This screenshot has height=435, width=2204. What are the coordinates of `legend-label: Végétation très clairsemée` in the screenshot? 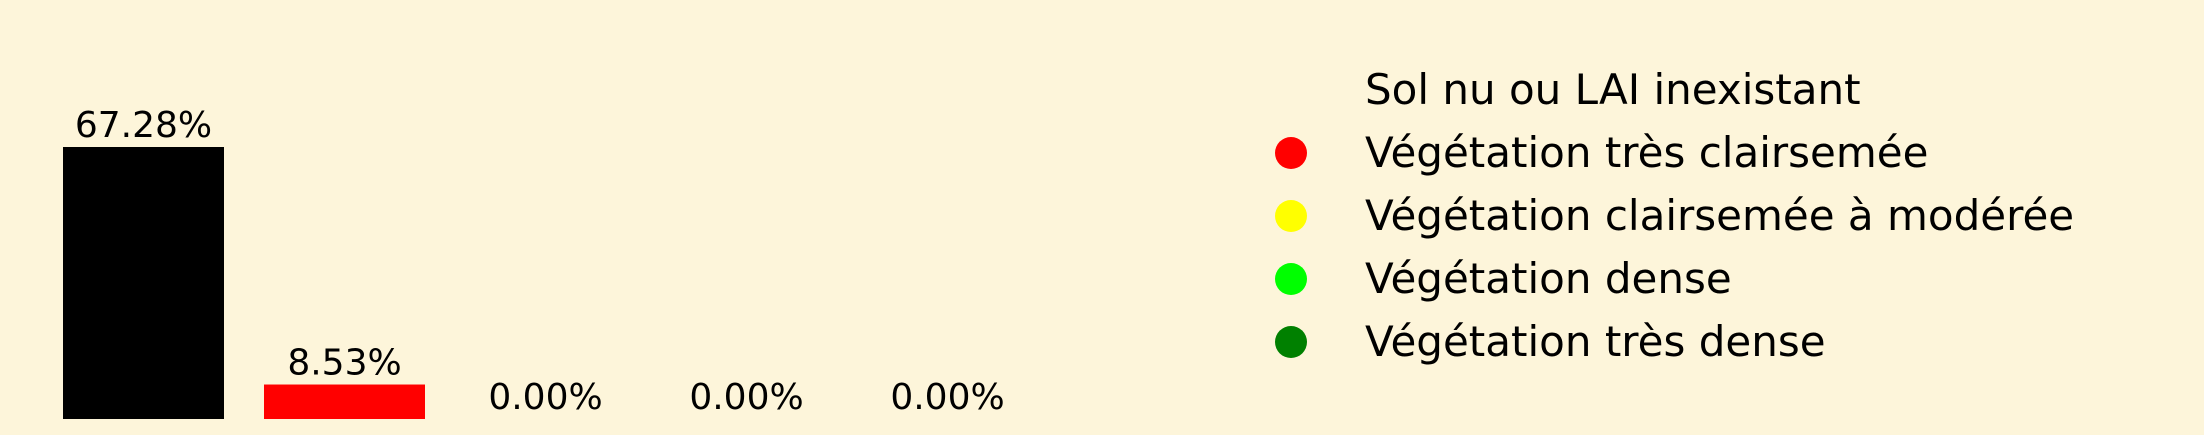 It's located at (1647, 152).